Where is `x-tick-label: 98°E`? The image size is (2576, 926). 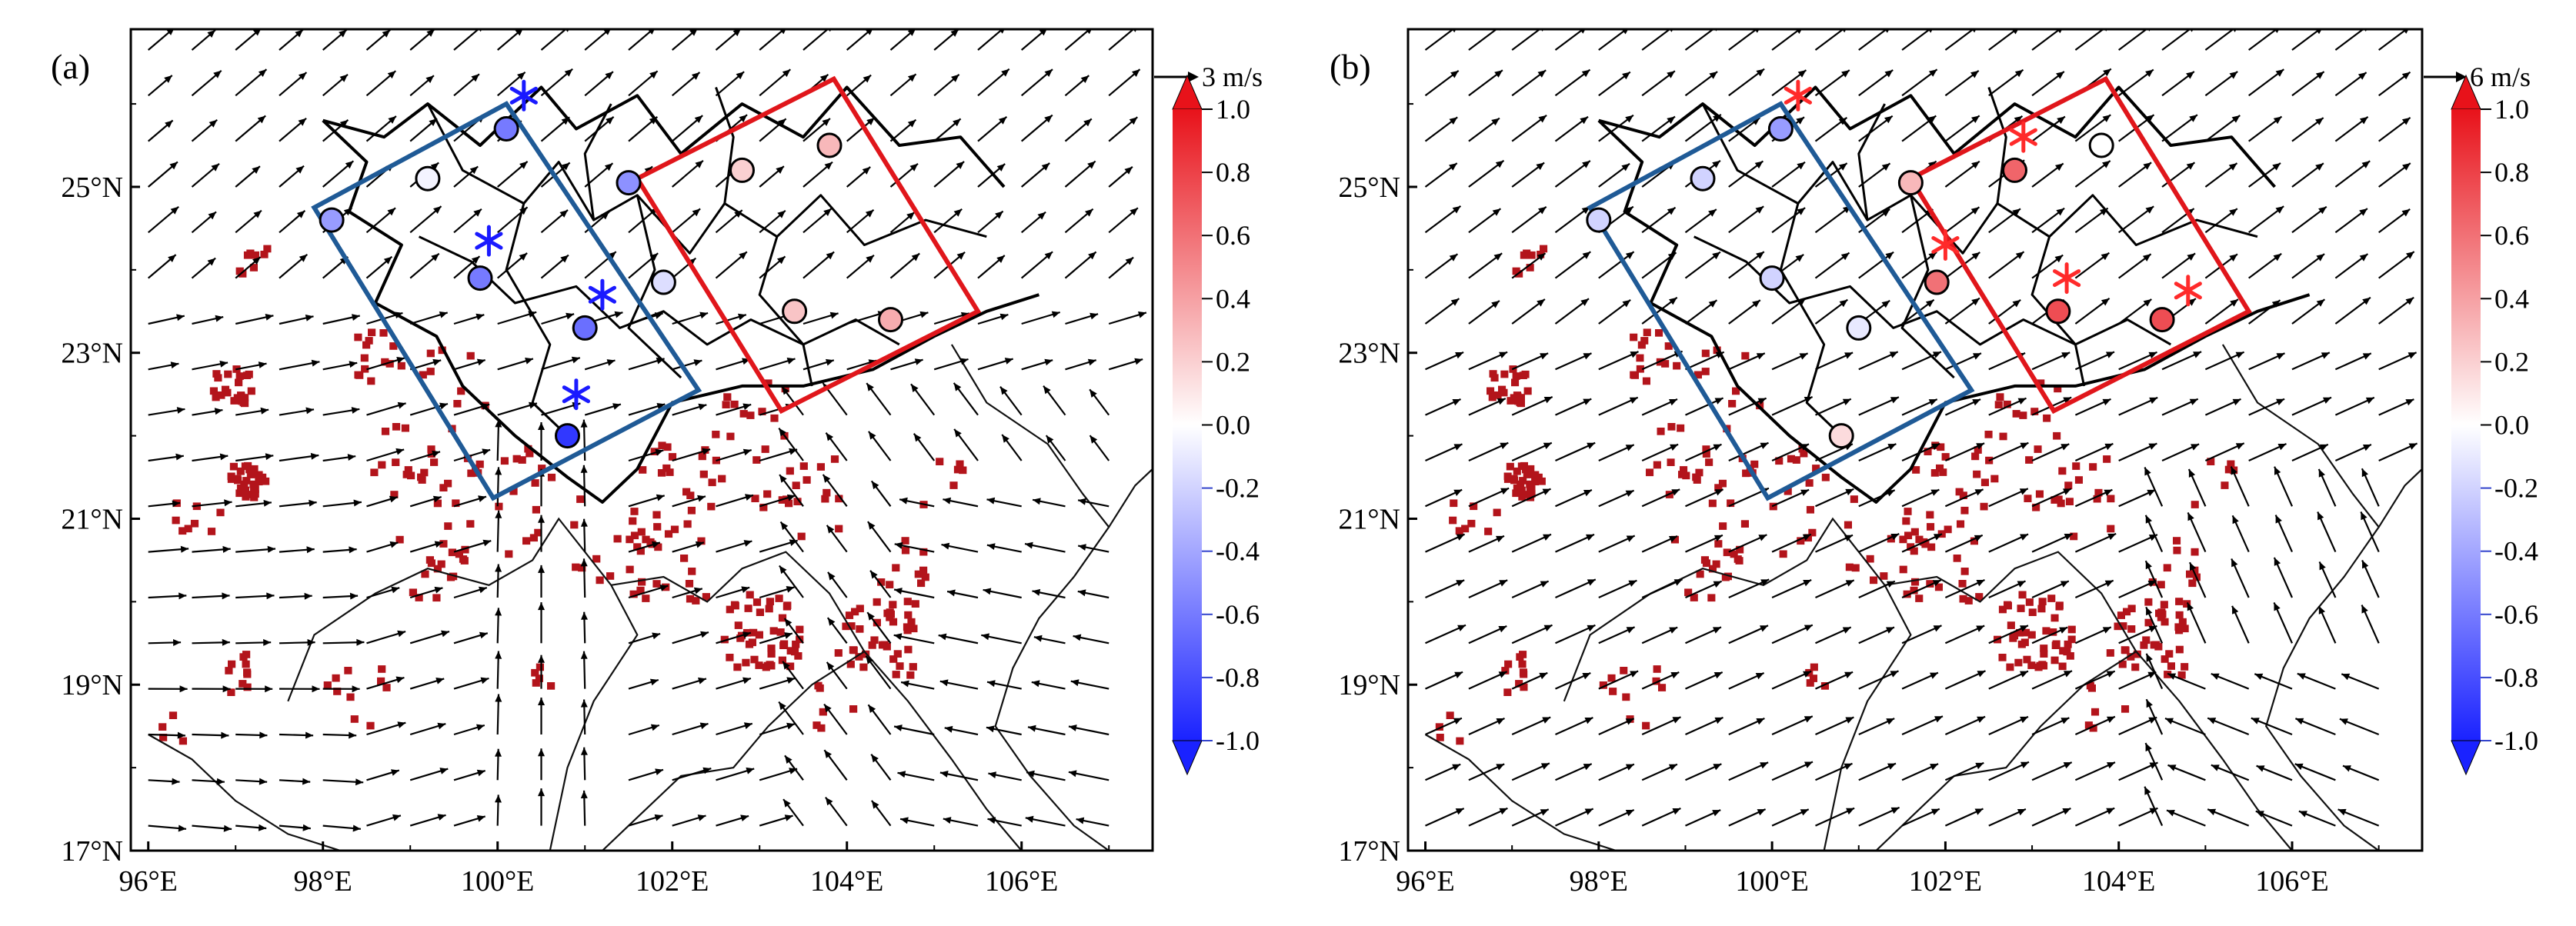
x-tick-label: 98°E is located at coordinates (1599, 882).